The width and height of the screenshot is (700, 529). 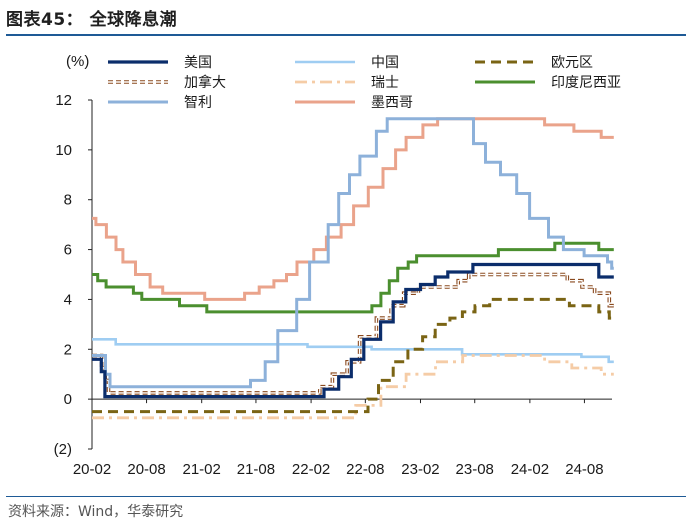 What do you see at coordinates (92, 469) in the screenshot?
I see `x-tick-label: 20-02` at bounding box center [92, 469].